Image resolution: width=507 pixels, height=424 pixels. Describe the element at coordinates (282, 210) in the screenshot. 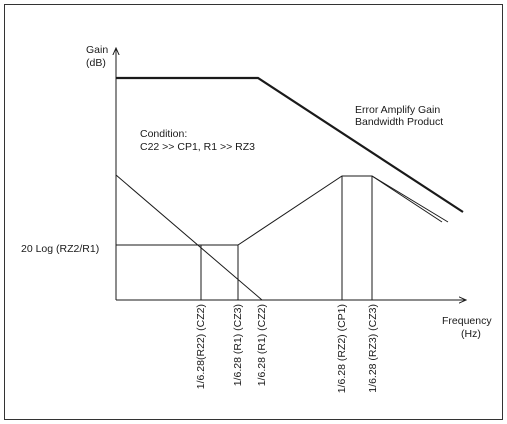

I see `compensator-gain-curve` at that location.